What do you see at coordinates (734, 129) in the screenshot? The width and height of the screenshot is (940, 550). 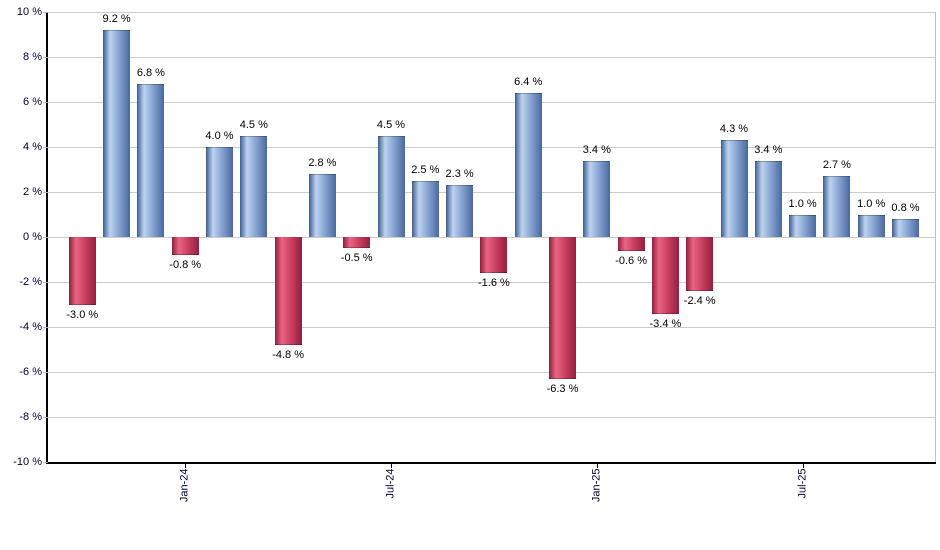 I see `bar-value-label: 4.3 %` at bounding box center [734, 129].